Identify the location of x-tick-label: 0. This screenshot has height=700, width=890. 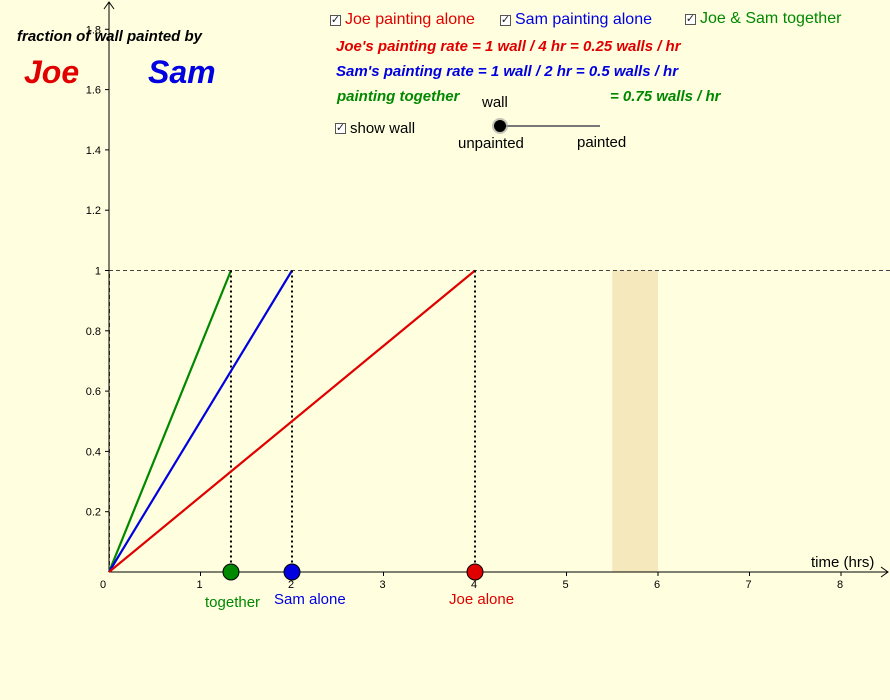
(103, 585).